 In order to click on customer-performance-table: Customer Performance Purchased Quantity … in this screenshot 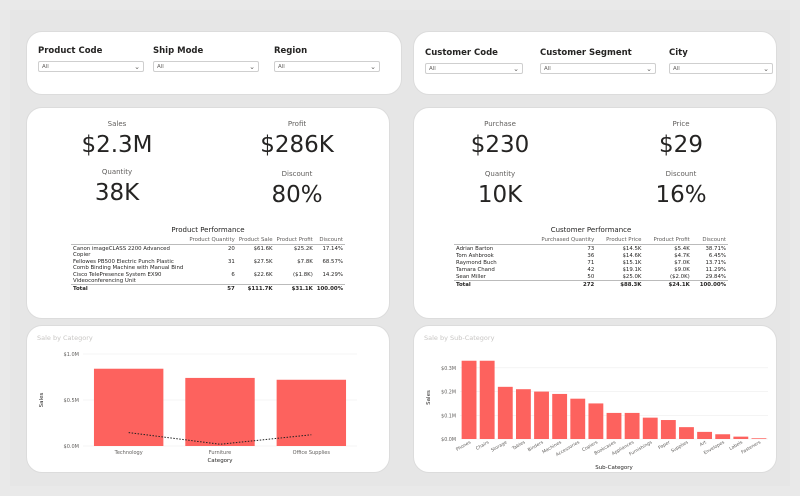, I will do `click(591, 257)`.